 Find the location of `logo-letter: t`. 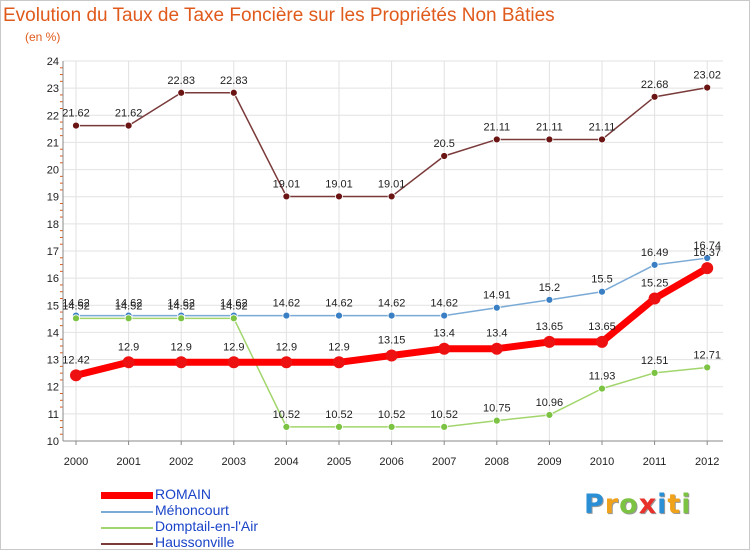

logo-letter: t is located at coordinates (674, 504).